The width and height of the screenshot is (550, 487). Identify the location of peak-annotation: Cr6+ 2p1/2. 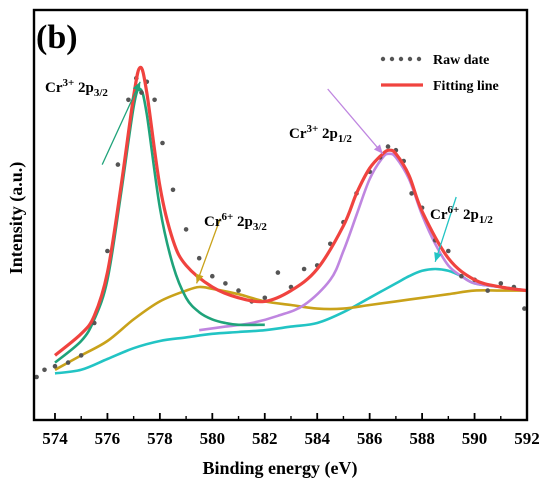
(461, 229).